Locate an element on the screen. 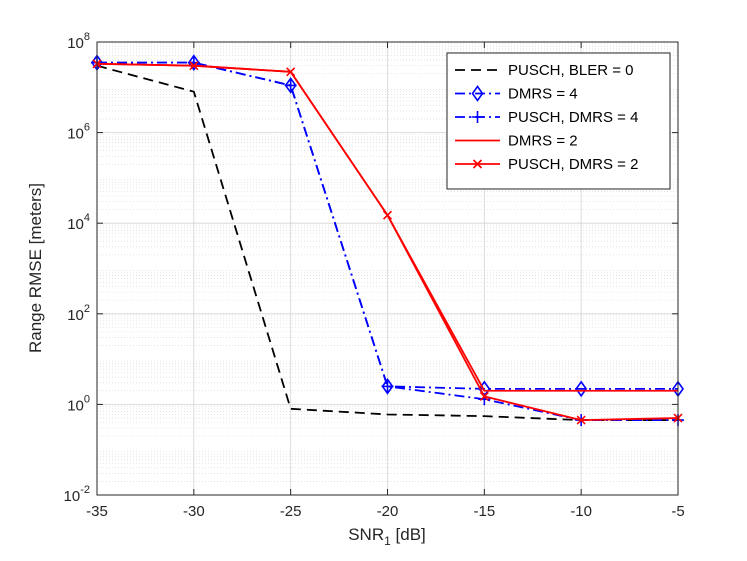  x-tick-label: -5 is located at coordinates (677, 511).